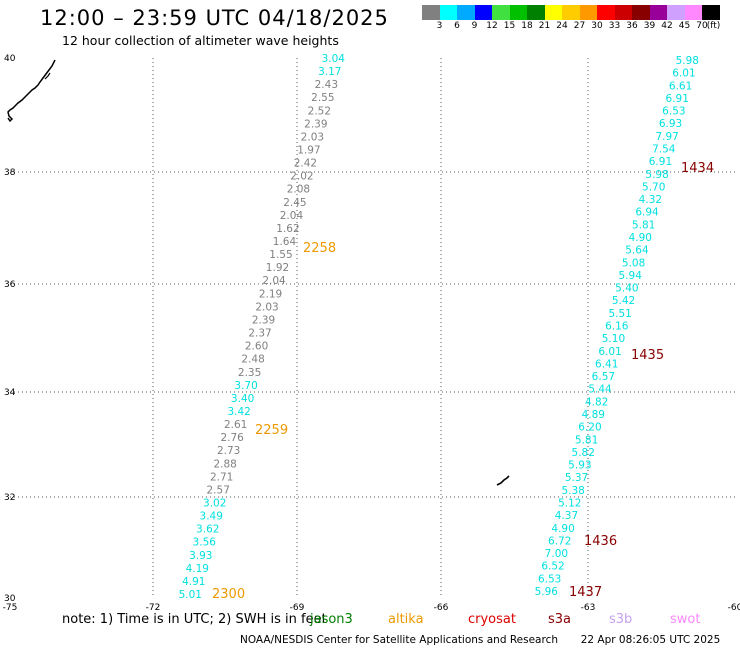  What do you see at coordinates (600, 390) in the screenshot?
I see `wave-height-value: 5.44` at bounding box center [600, 390].